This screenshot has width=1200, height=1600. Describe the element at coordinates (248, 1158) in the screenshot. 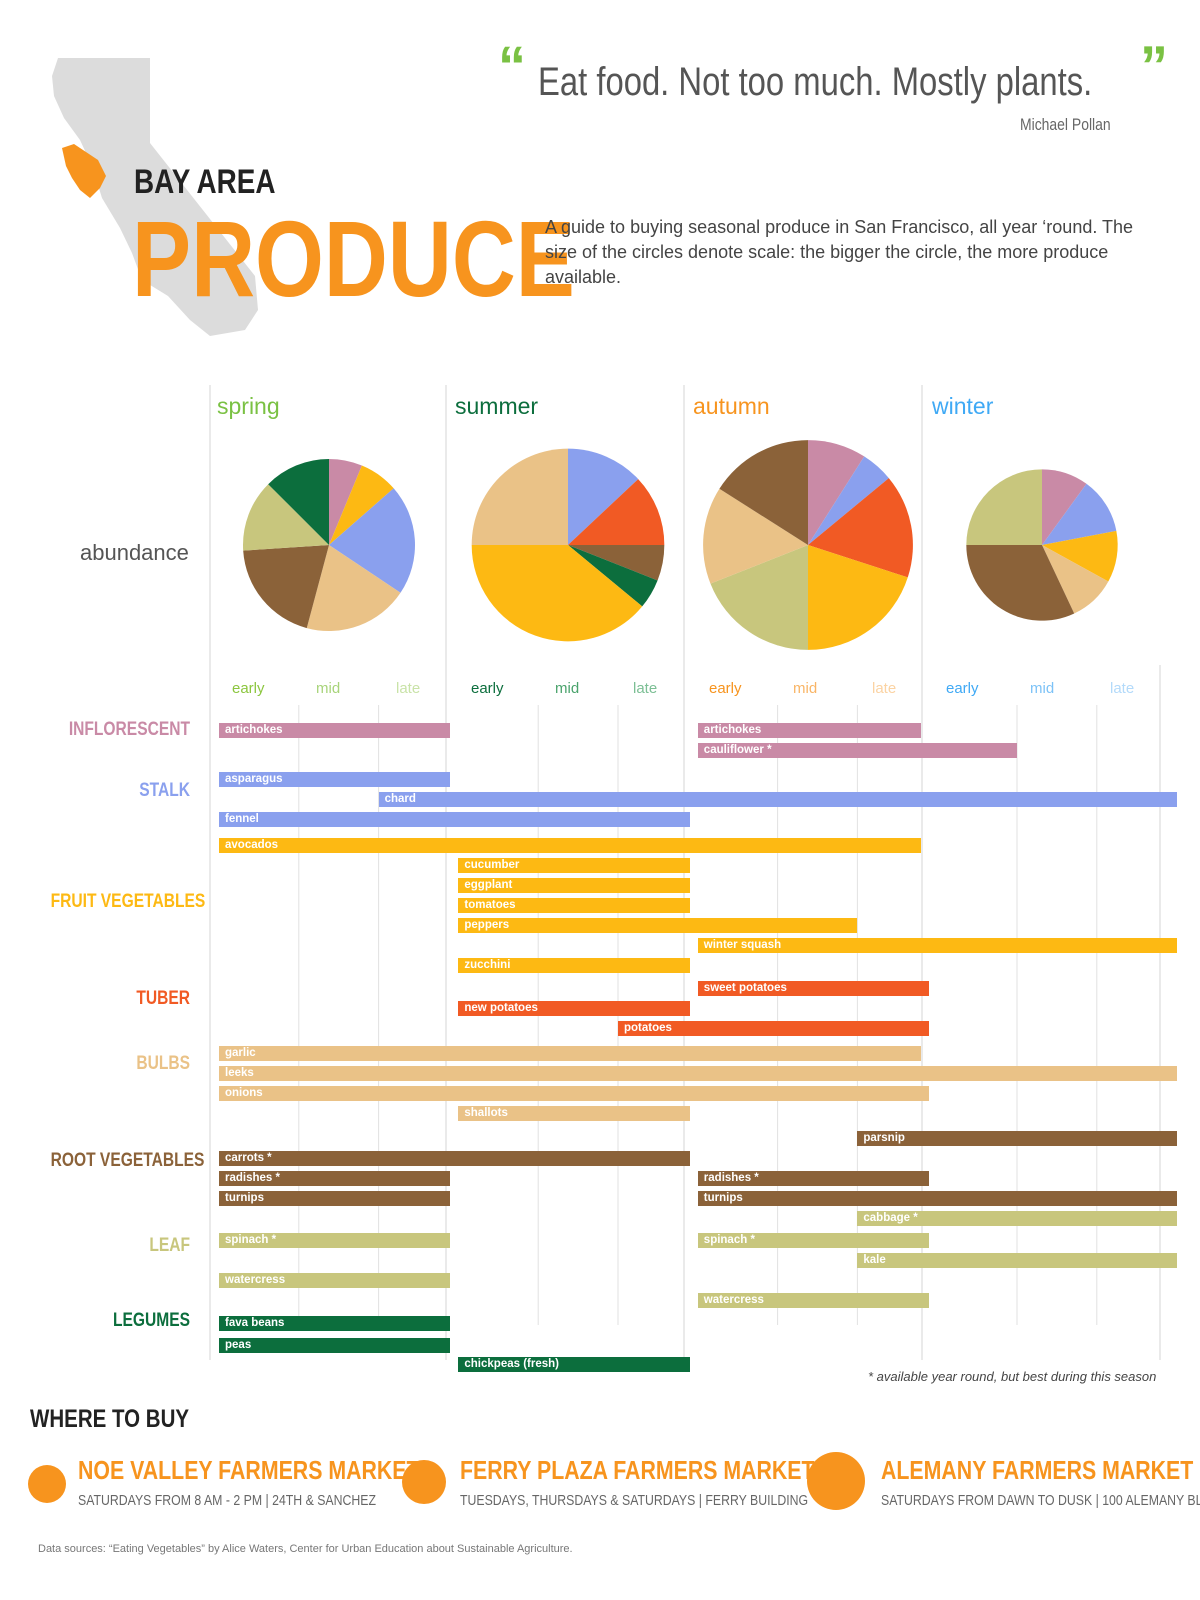

I see `produce-bar-label: carrots *` at that location.